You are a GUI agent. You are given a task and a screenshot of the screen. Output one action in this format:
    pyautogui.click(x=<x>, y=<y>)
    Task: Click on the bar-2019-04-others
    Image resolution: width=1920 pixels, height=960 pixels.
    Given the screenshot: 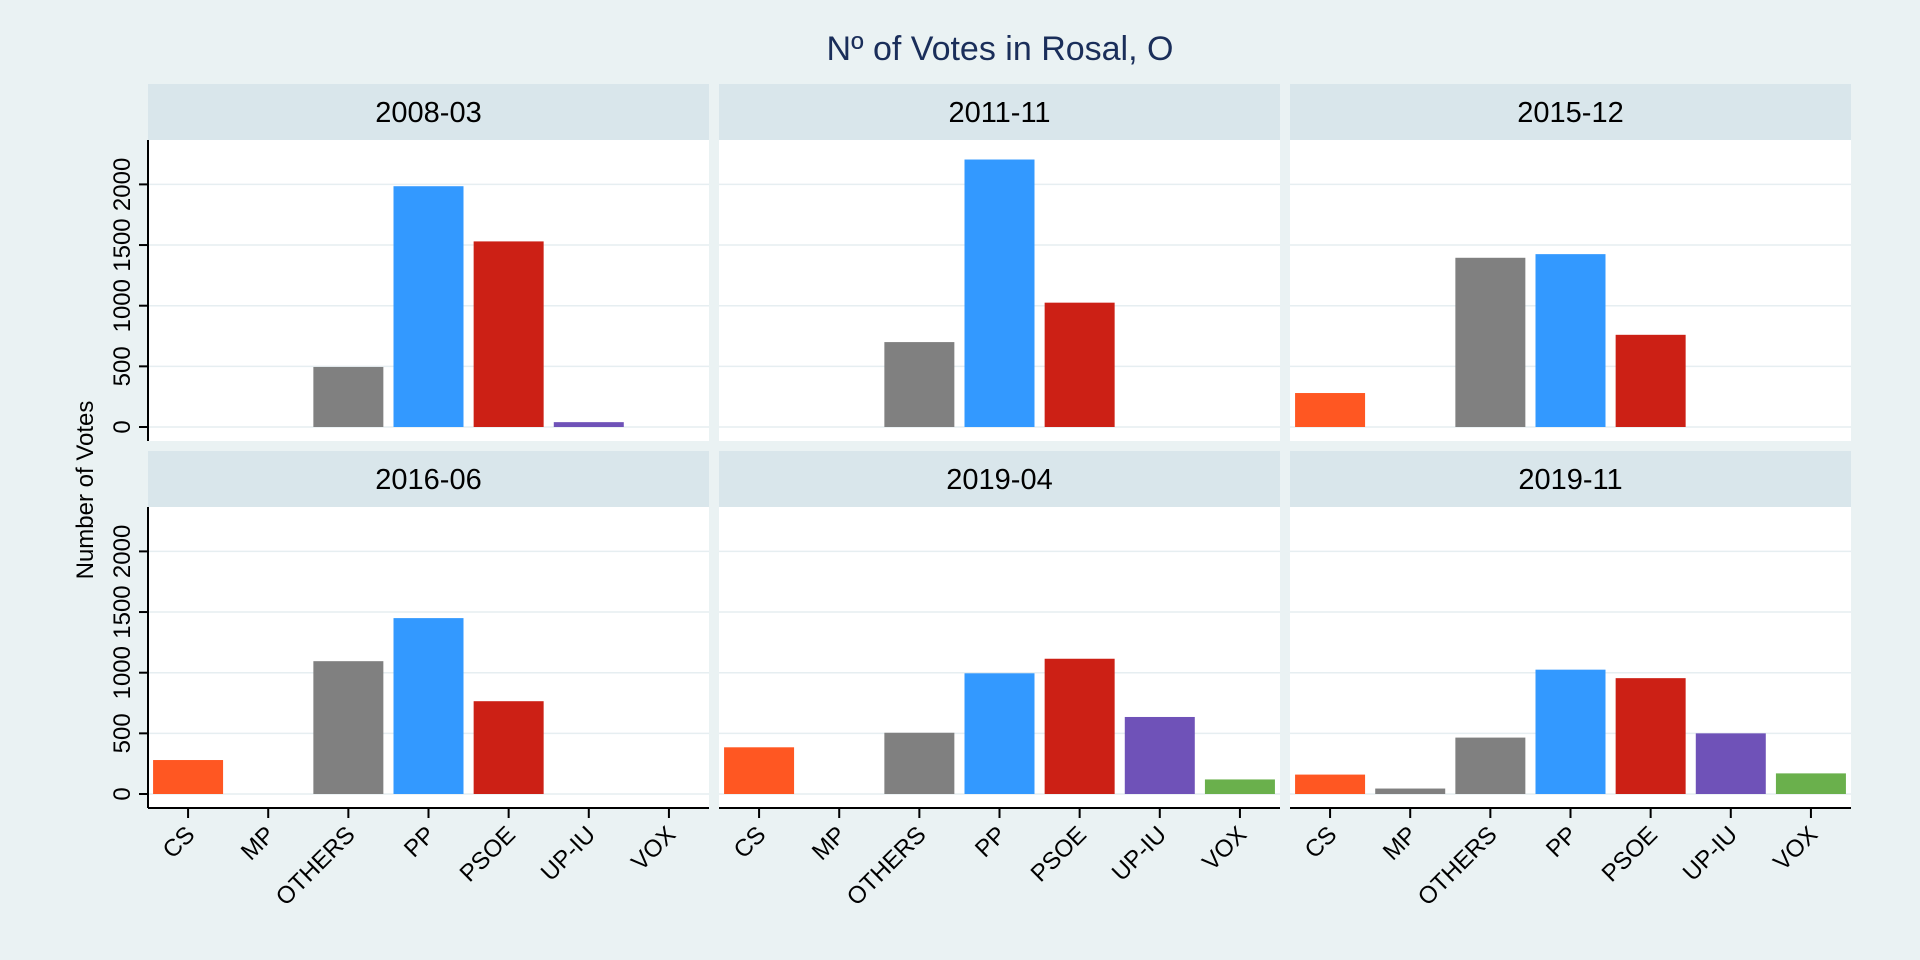 What is the action you would take?
    pyautogui.click(x=919, y=763)
    